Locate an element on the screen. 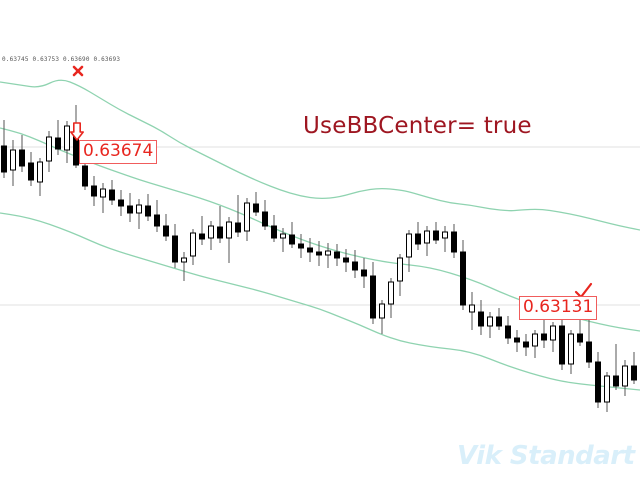 The image size is (640, 480). parameter-annotation-label: UseBBCenter= true is located at coordinates (417, 126).